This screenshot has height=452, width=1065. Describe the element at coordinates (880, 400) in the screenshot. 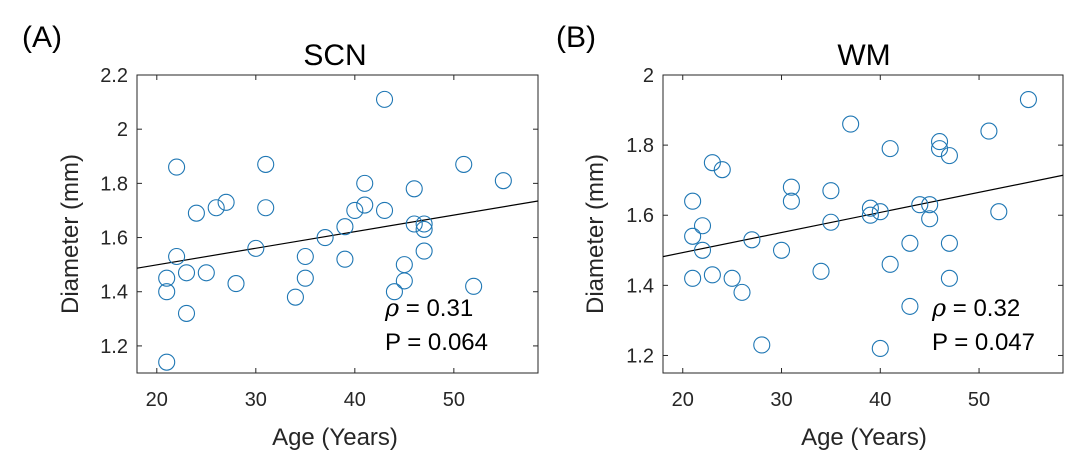

I see `x-tick-label-b: 40` at that location.